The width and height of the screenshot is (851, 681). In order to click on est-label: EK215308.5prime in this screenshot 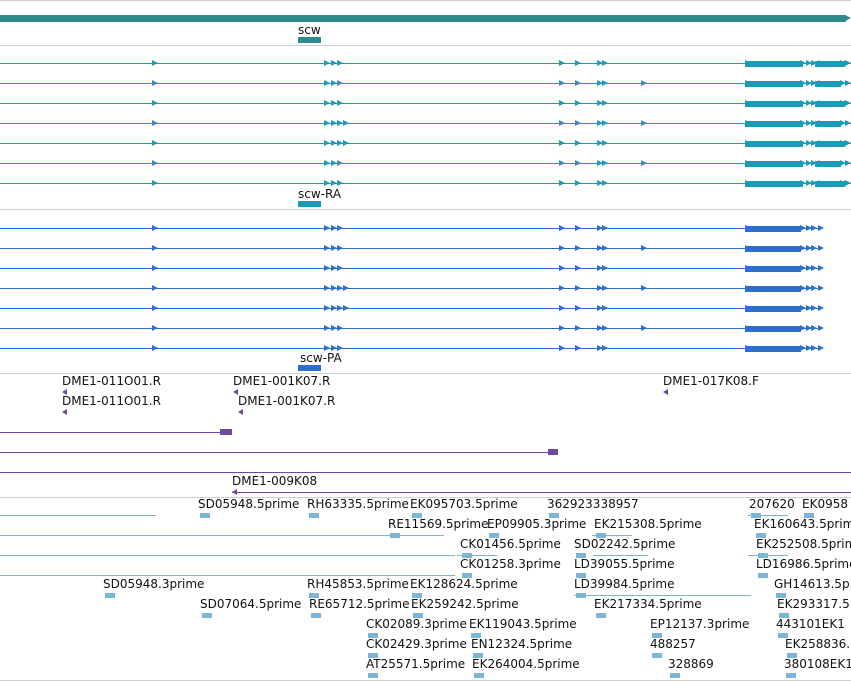, I will do `click(648, 524)`.